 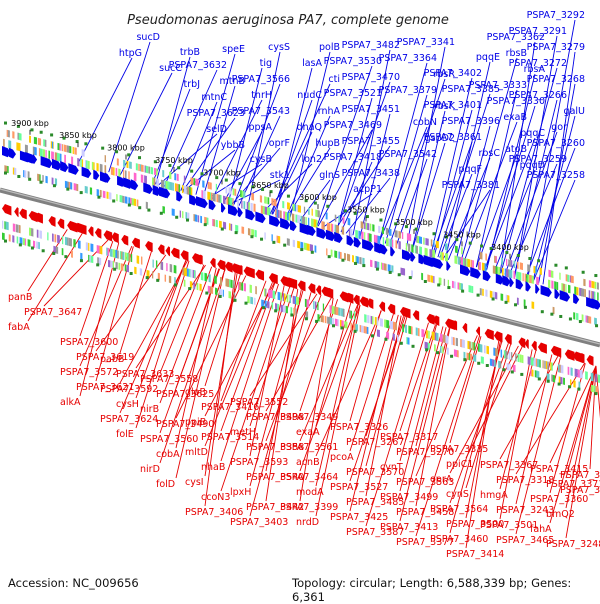 What do you see at coordinates (308, 432) in the screenshot?
I see `reverse-gene-label: exaA` at bounding box center [308, 432].